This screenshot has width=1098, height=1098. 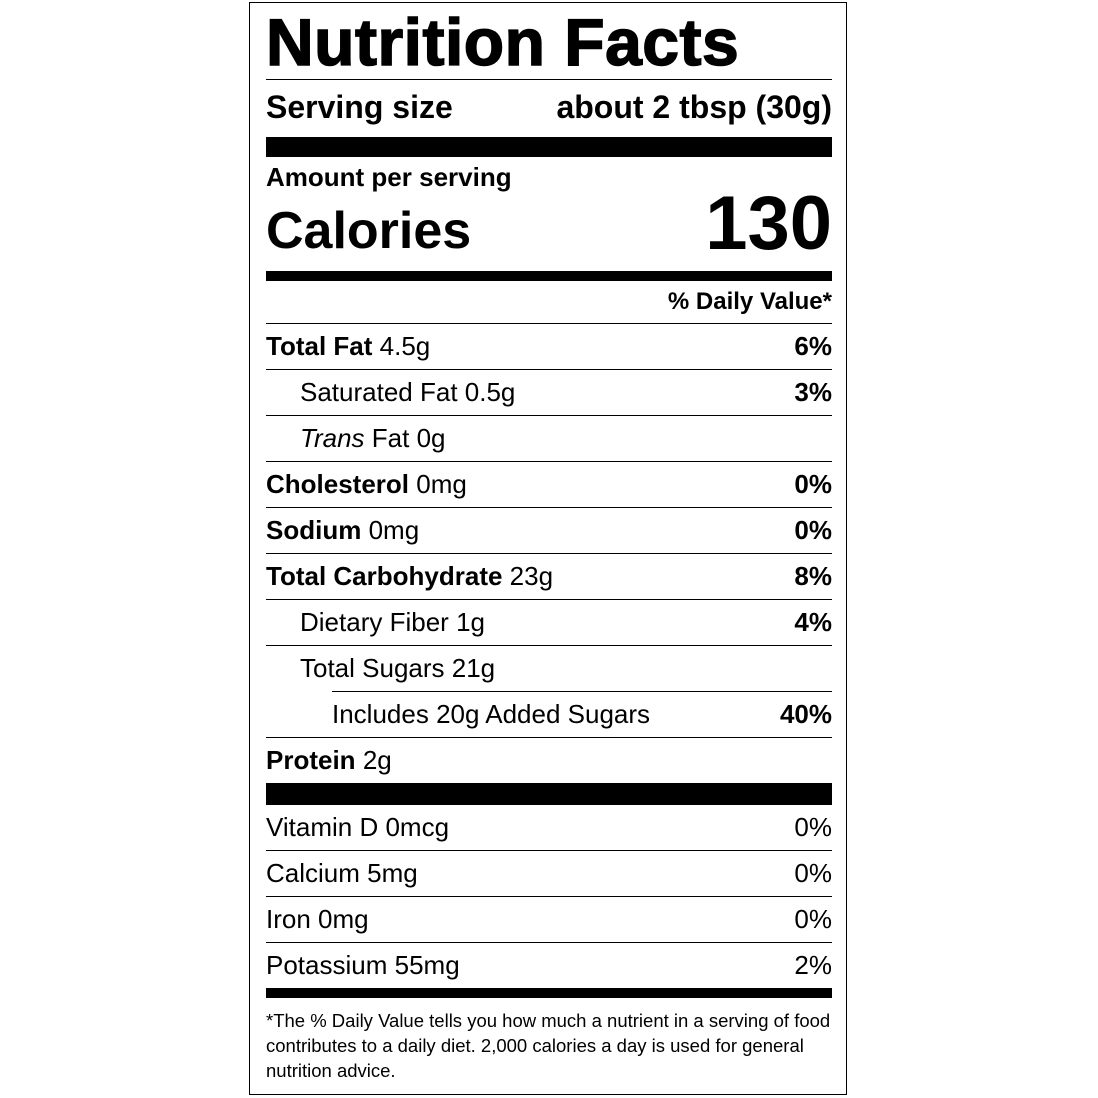 What do you see at coordinates (313, 873) in the screenshot?
I see `vitamin-name: Calcium` at bounding box center [313, 873].